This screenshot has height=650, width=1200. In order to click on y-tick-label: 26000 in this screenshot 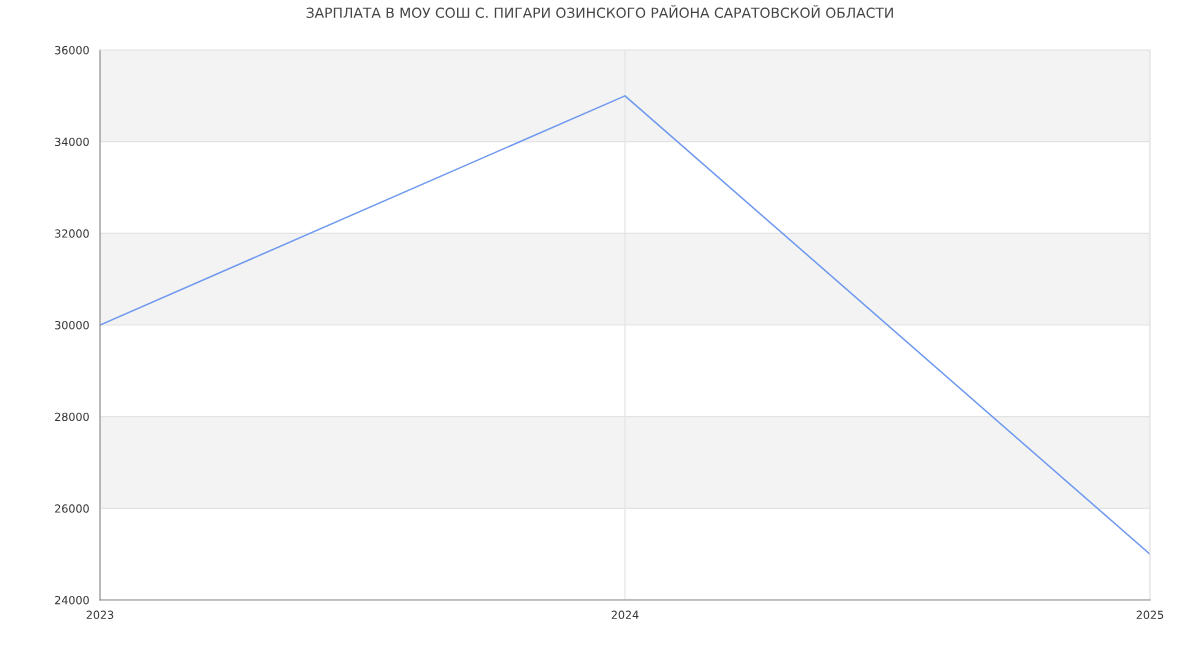, I will do `click(72, 508)`.